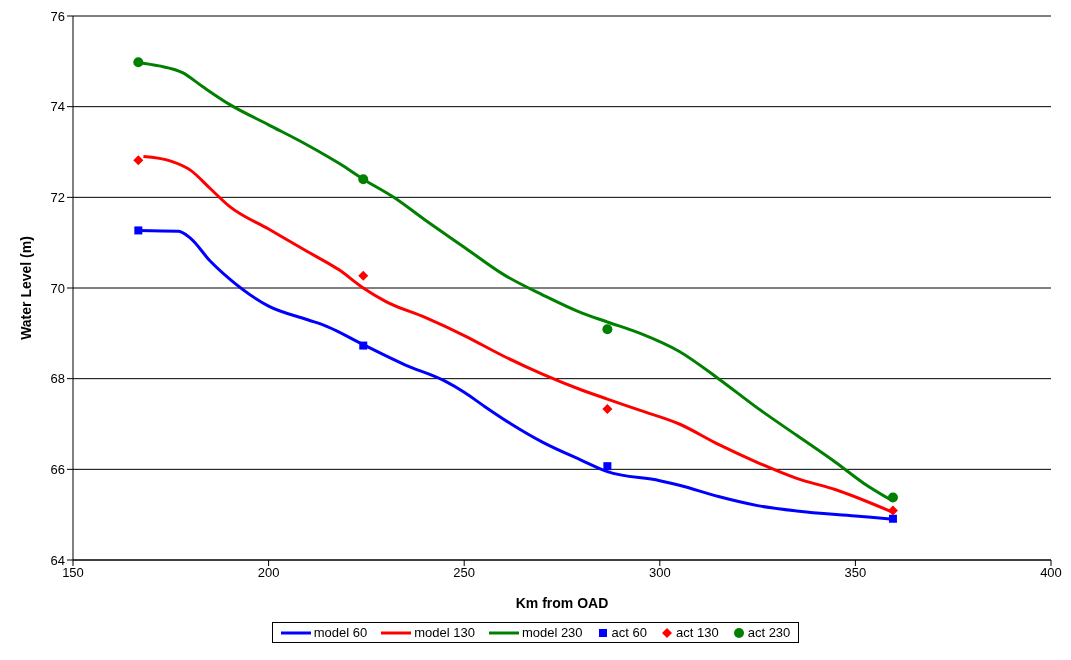  What do you see at coordinates (25, 288) in the screenshot?
I see `y-axis-title: Water Level (m)` at bounding box center [25, 288].